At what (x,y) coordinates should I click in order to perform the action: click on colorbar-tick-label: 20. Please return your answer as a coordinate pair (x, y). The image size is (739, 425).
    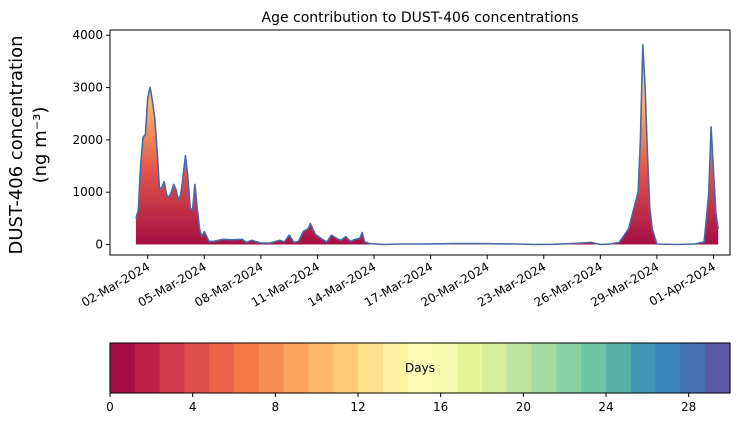
    Looking at the image, I should click on (523, 407).